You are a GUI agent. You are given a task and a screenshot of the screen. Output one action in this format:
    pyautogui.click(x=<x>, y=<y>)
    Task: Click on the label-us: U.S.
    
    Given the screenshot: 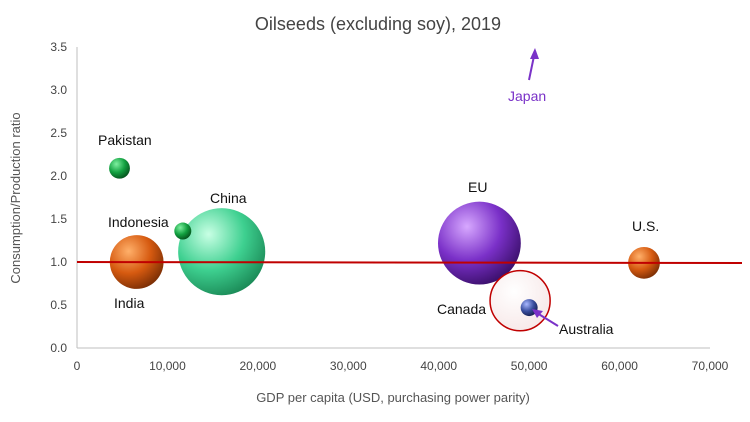 What is the action you would take?
    pyautogui.click(x=645, y=226)
    